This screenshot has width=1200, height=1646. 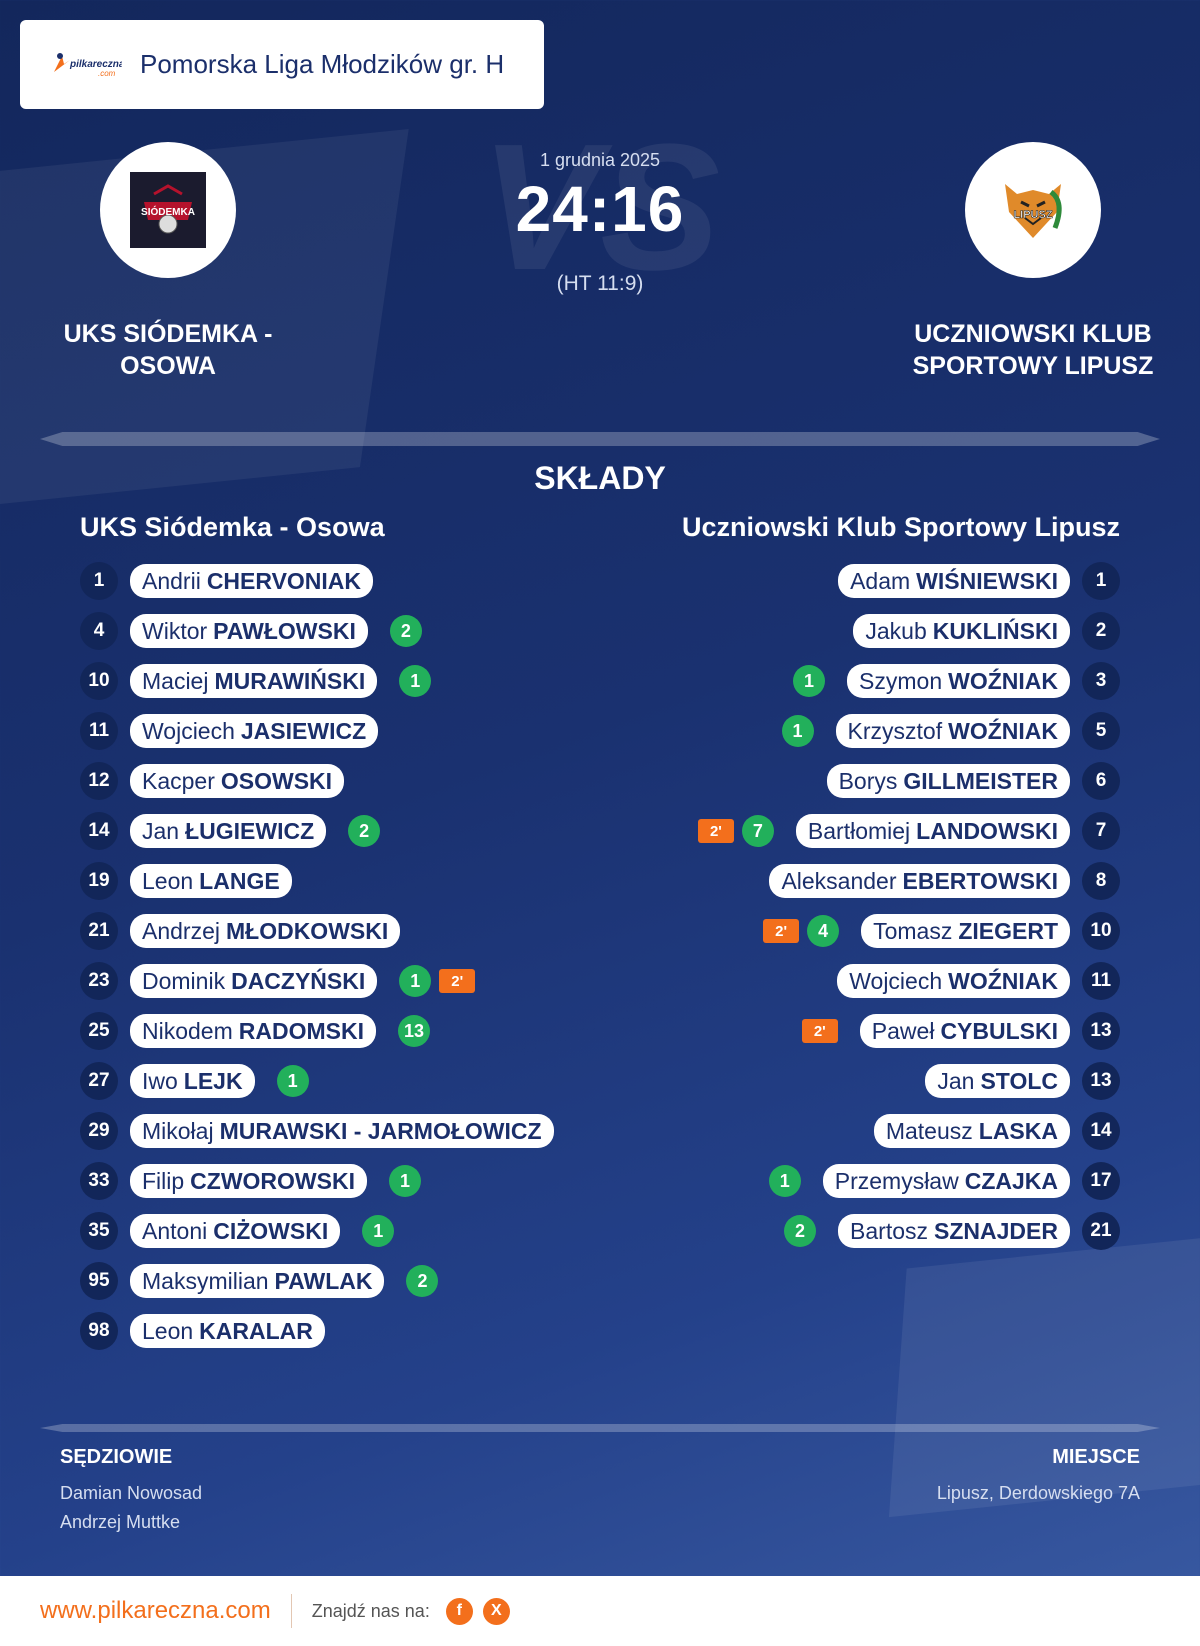 What do you see at coordinates (496, 1611) in the screenshot?
I see `x-twitter-icon: X` at bounding box center [496, 1611].